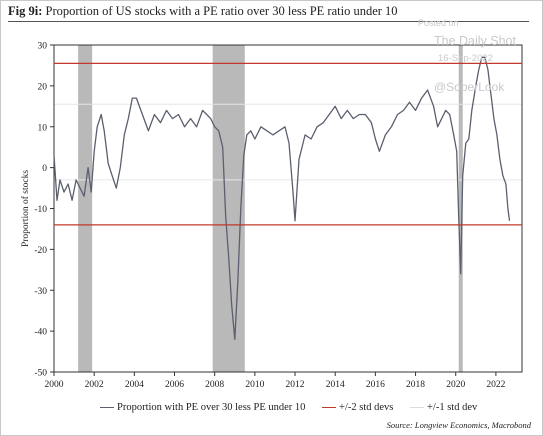 The width and height of the screenshot is (543, 436). Describe the element at coordinates (455, 385) in the screenshot. I see `x-tick-label-10: 2020` at that location.